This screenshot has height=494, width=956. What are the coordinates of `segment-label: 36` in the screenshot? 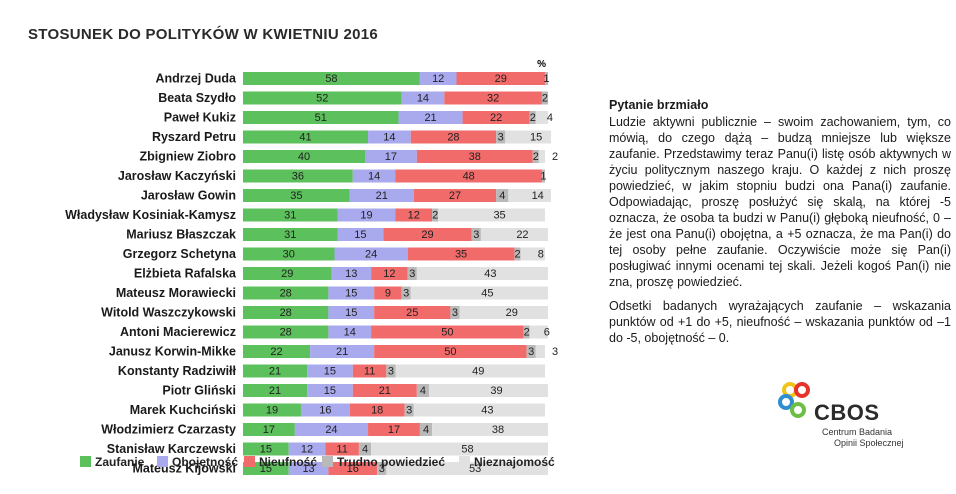 It's located at (298, 177).